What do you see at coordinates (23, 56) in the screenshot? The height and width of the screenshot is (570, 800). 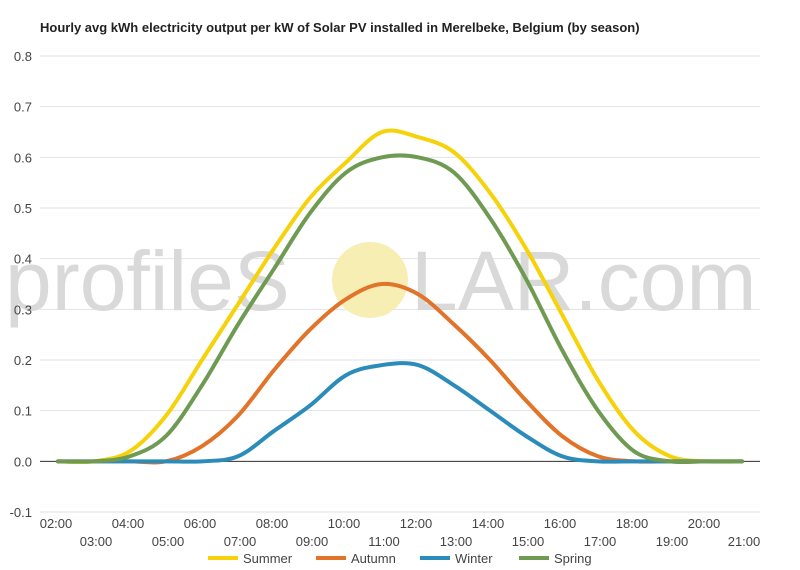 I see `y-tick-label: 0.8` at bounding box center [23, 56].